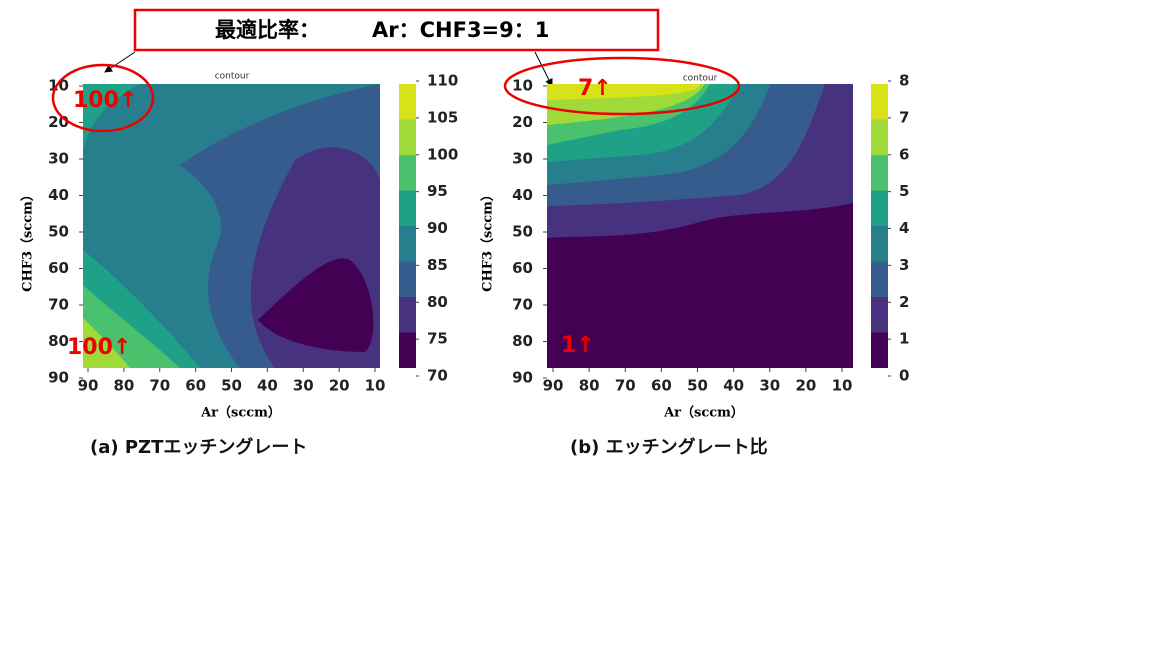 This screenshot has height=648, width=1152. I want to click on caption: (b) エッチングレート比, so click(669, 447).